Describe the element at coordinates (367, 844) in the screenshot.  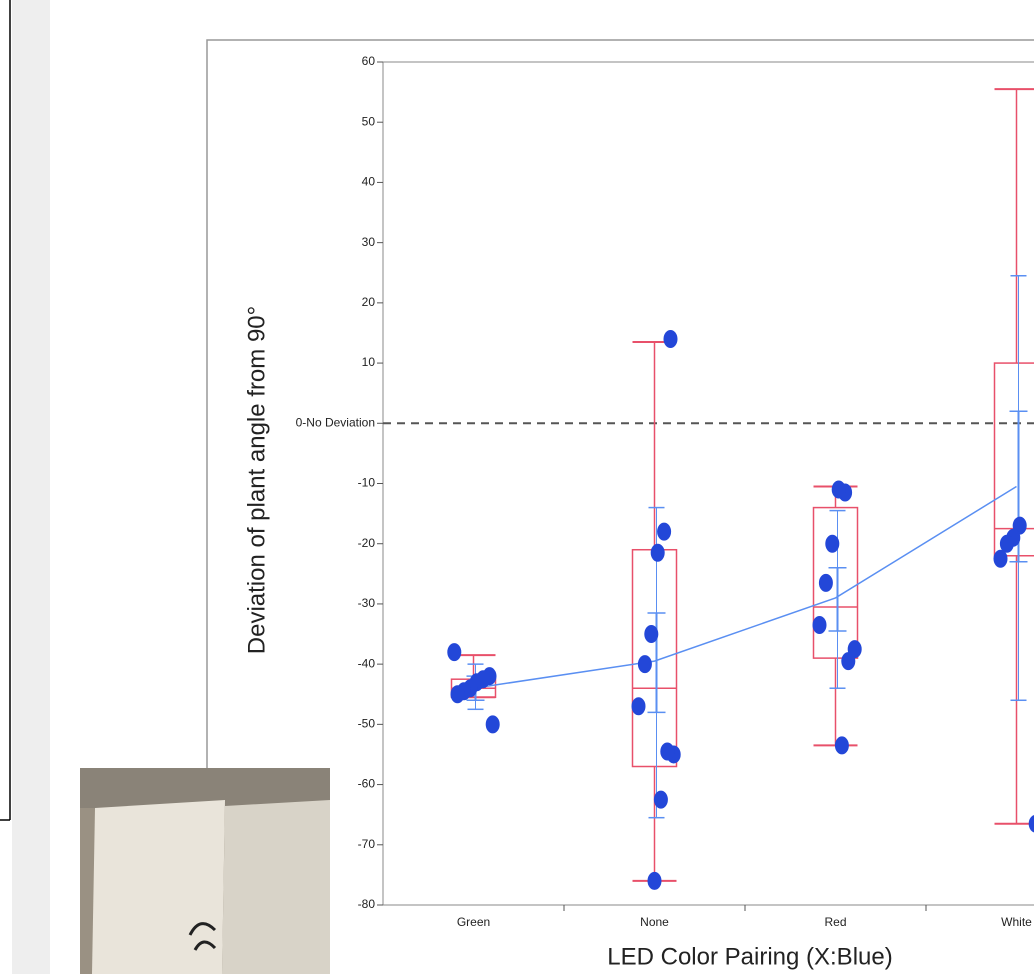
I see `y-tick-label: -70` at that location.